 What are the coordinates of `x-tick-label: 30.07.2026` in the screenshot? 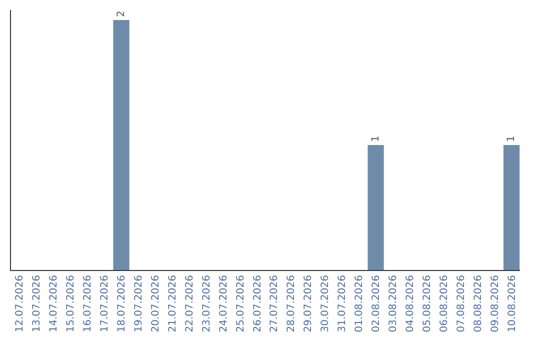 It's located at (326, 303).